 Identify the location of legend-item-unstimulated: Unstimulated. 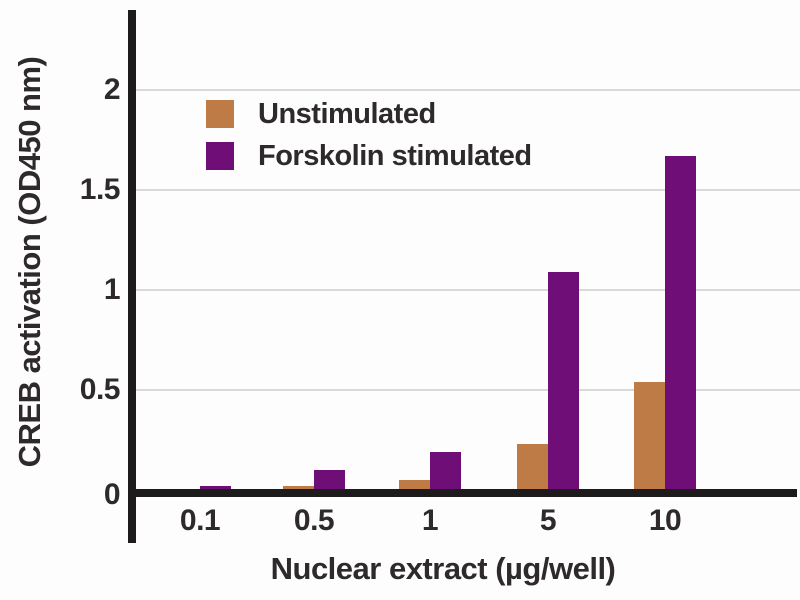
(369, 113).